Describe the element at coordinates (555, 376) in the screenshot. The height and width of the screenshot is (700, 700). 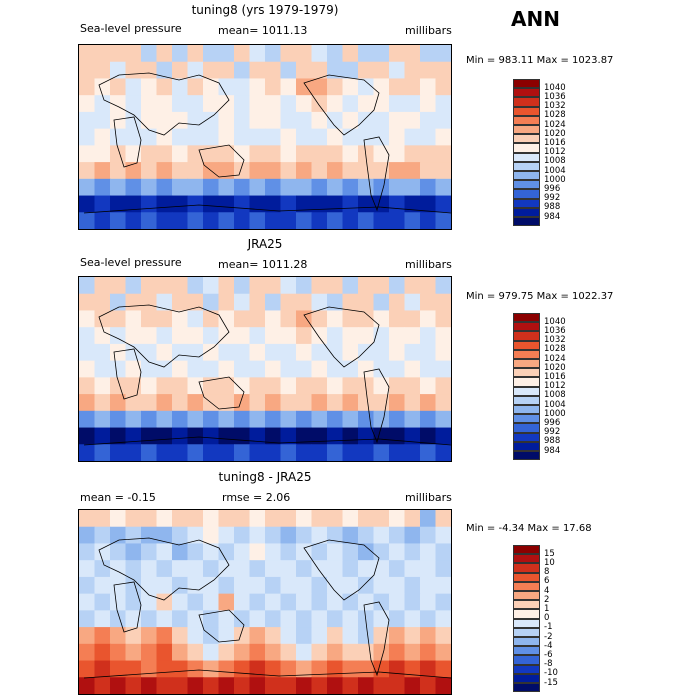
I see `colorbar-label: 1016` at that location.